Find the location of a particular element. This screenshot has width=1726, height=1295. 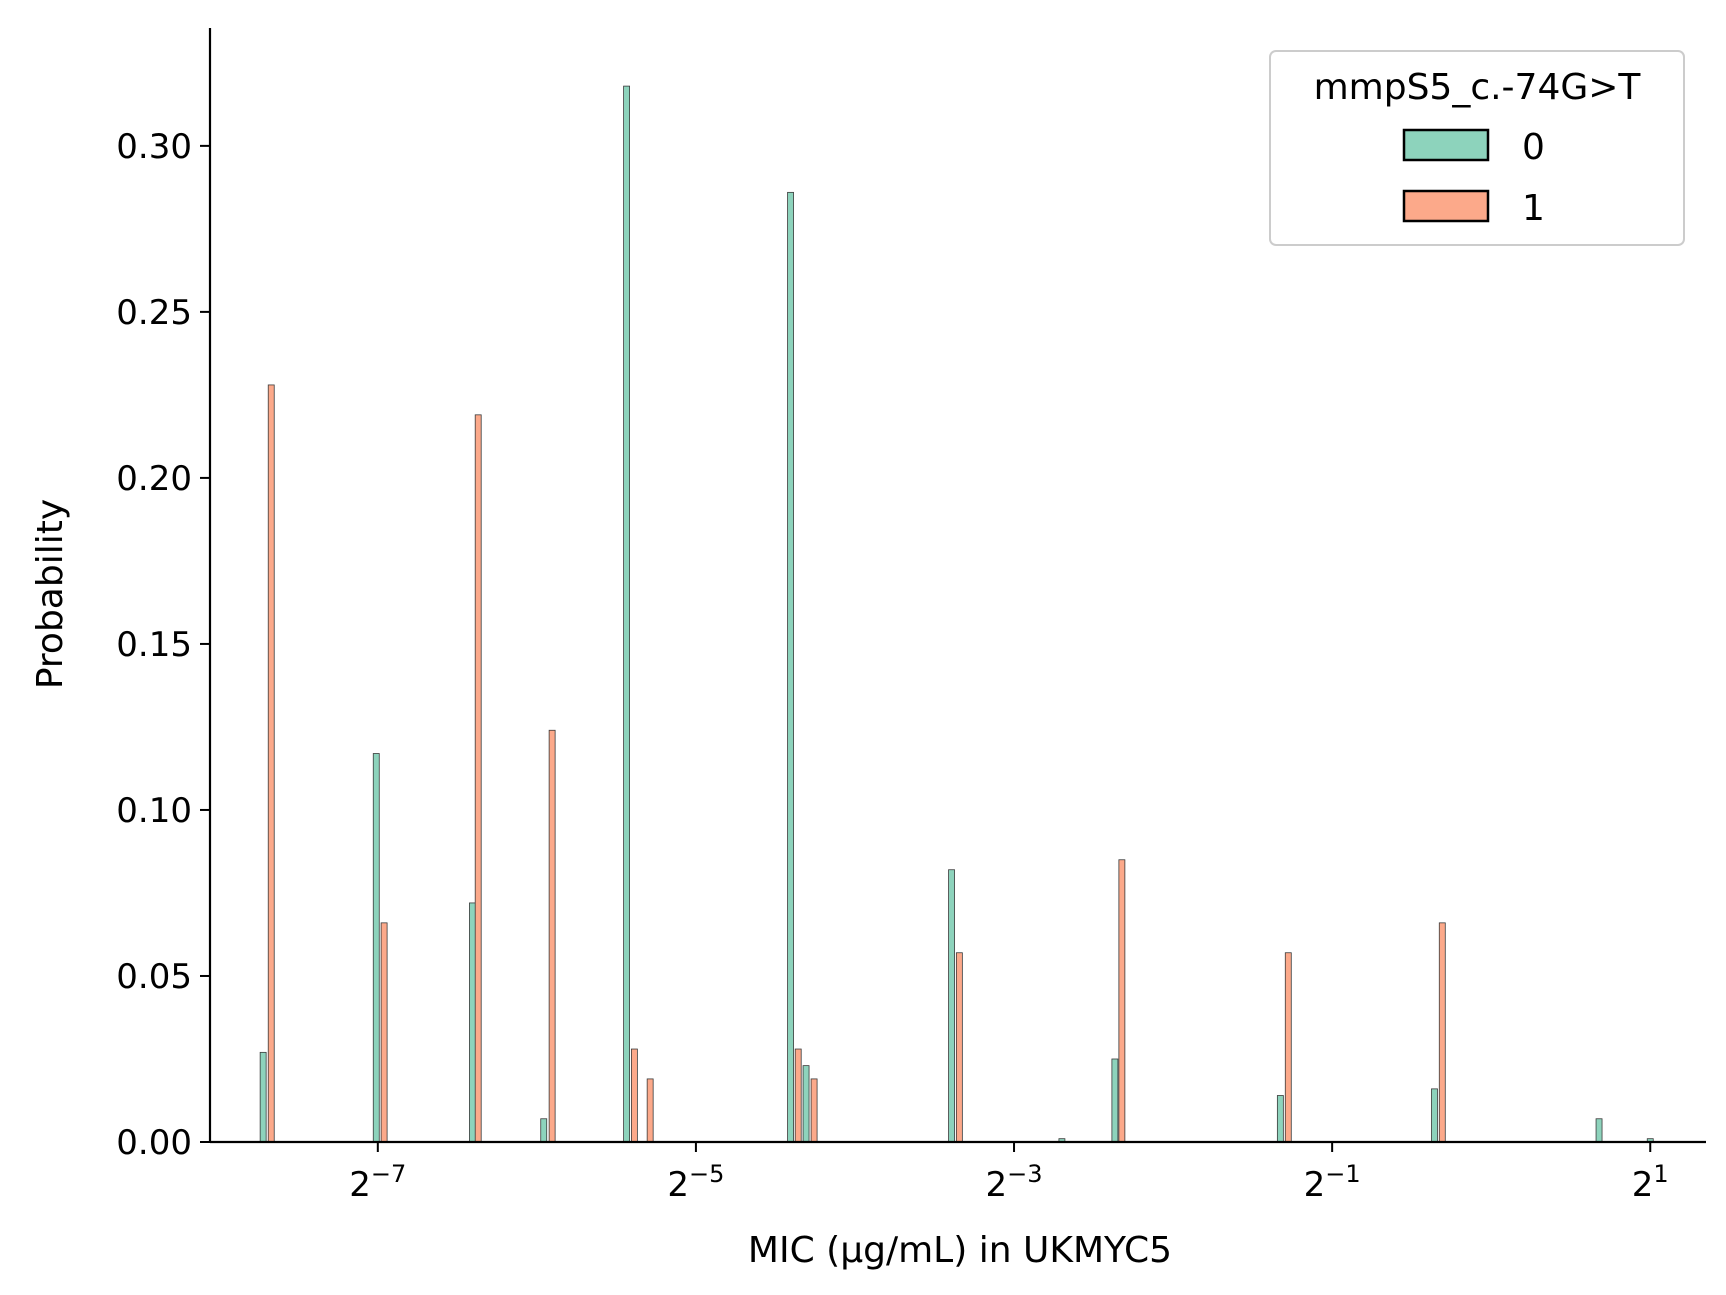

y-tick-label: 0.00 is located at coordinates (154, 1143).